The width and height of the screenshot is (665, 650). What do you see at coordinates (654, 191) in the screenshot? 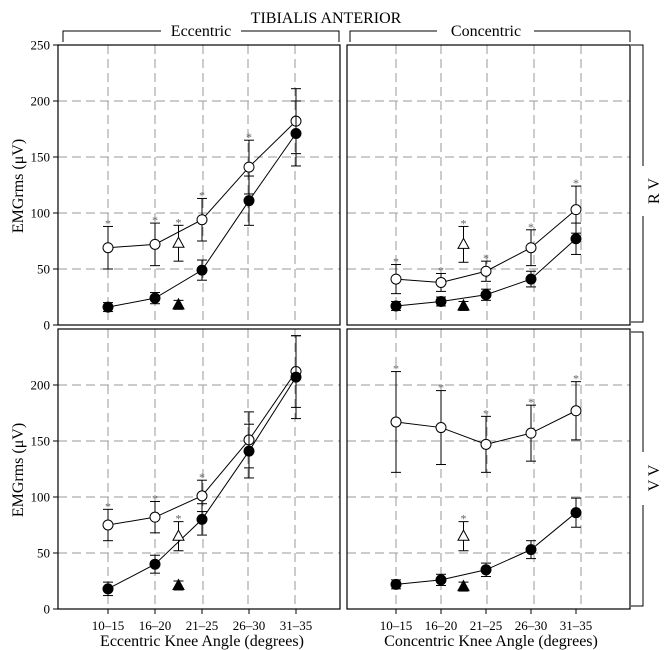
I see `rv-row-label: R V` at bounding box center [654, 191].